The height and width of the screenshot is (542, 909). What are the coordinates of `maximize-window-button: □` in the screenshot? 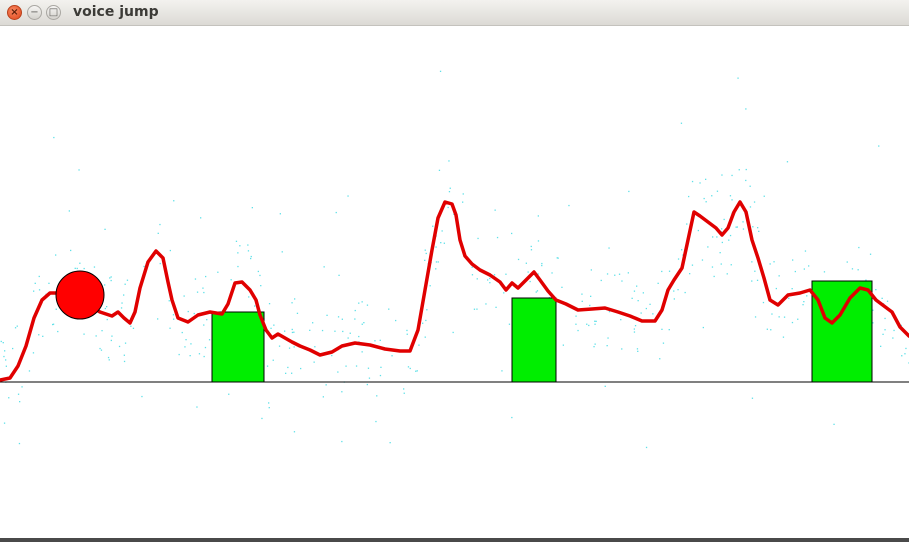 It's located at (53, 12).